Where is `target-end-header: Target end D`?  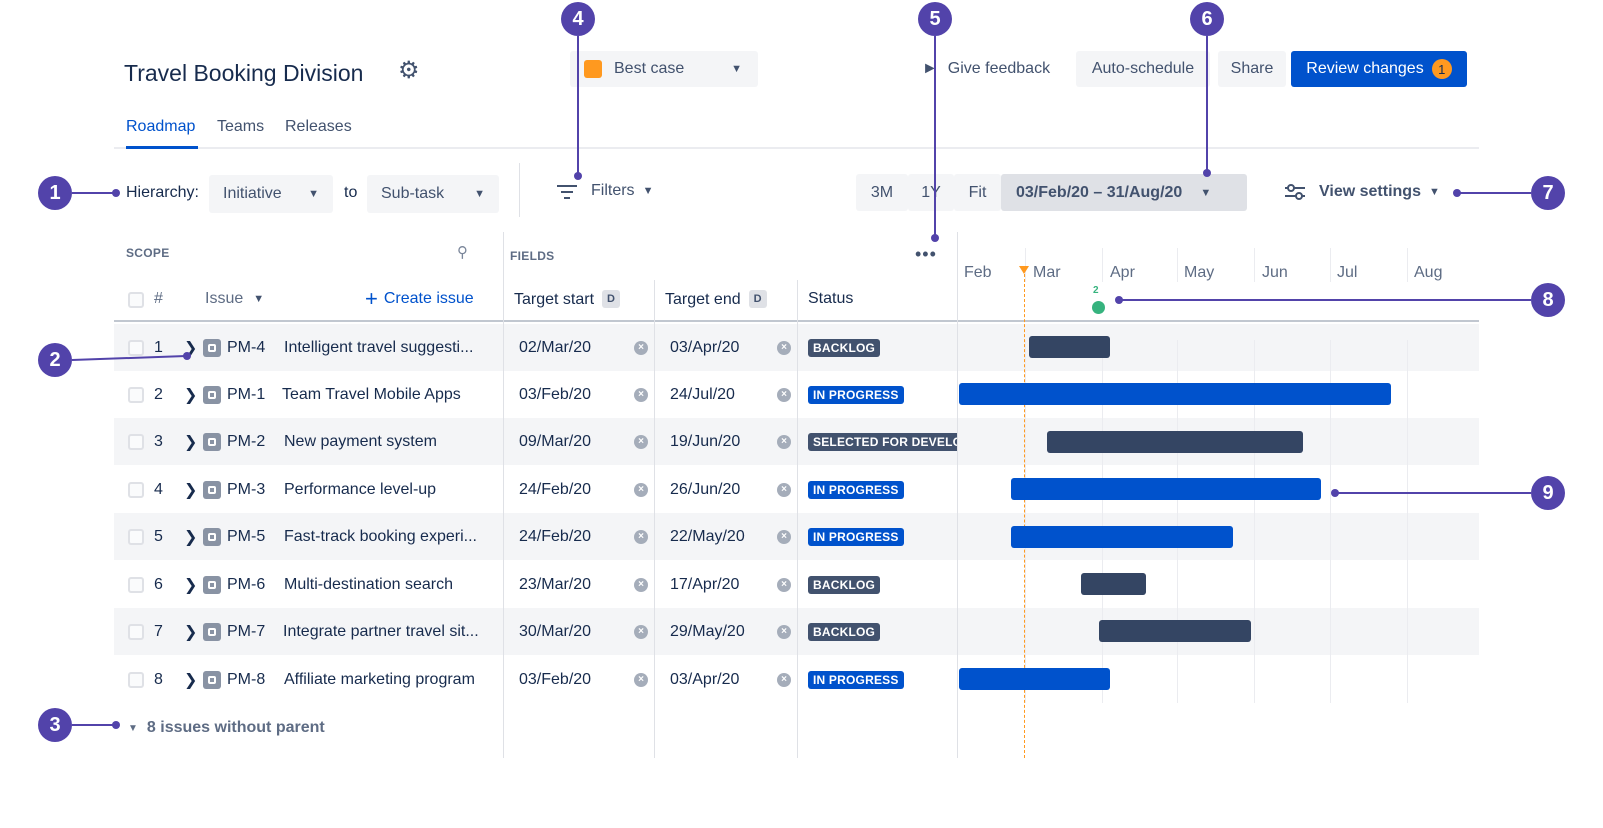
target-end-header: Target end D is located at coordinates (716, 299).